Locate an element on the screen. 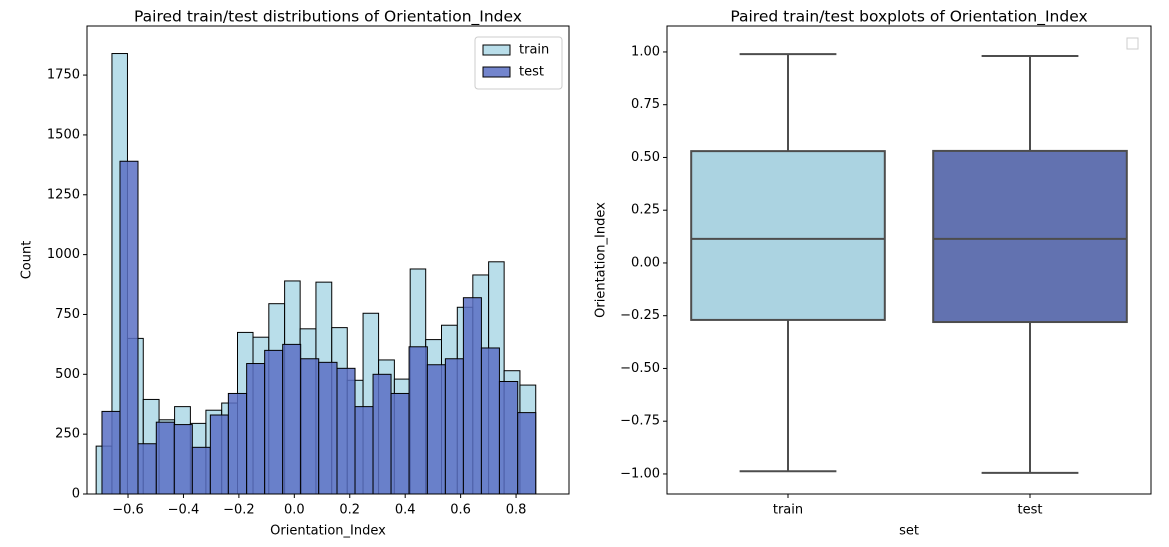 This screenshot has height=547, width=1169. legend-label: train is located at coordinates (534, 50).